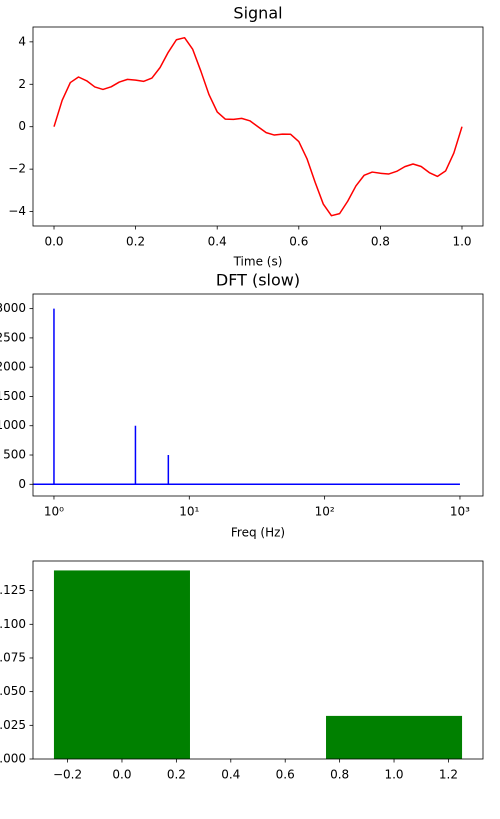  What do you see at coordinates (13, 396) in the screenshot?
I see `y-tick-label: 1500` at bounding box center [13, 396].